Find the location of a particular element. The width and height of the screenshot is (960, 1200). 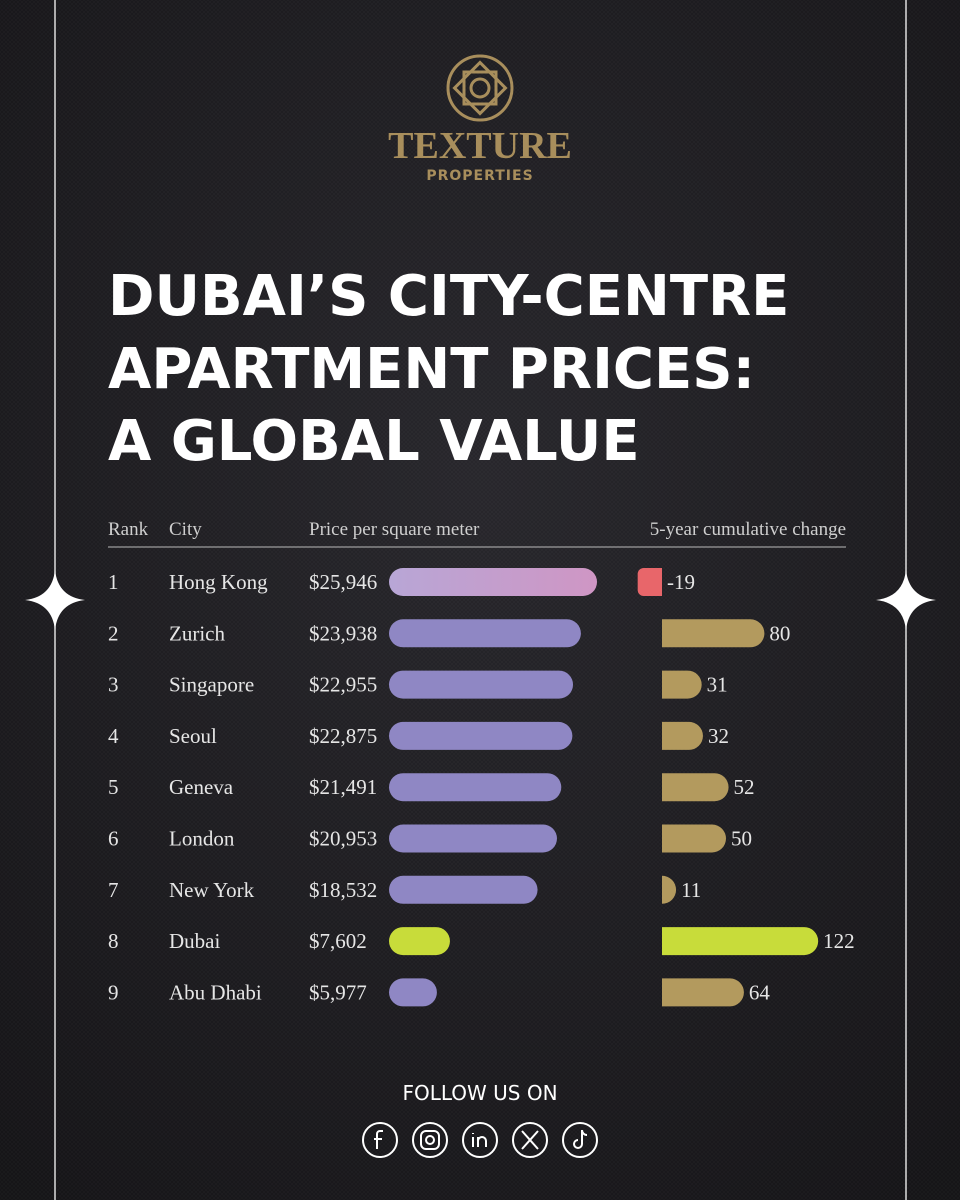

rank: 6 is located at coordinates (113, 839).